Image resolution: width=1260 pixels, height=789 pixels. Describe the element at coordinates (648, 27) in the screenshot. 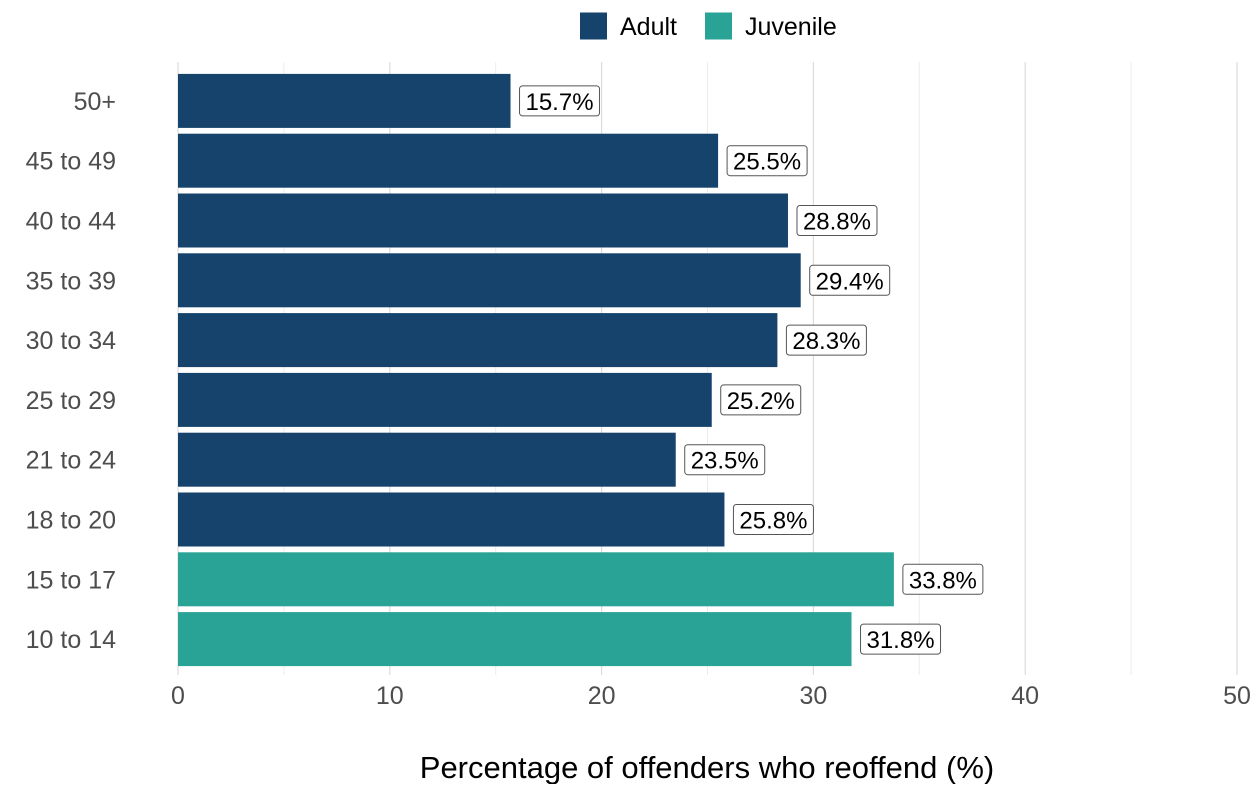

I see `legend-label: Adult` at that location.